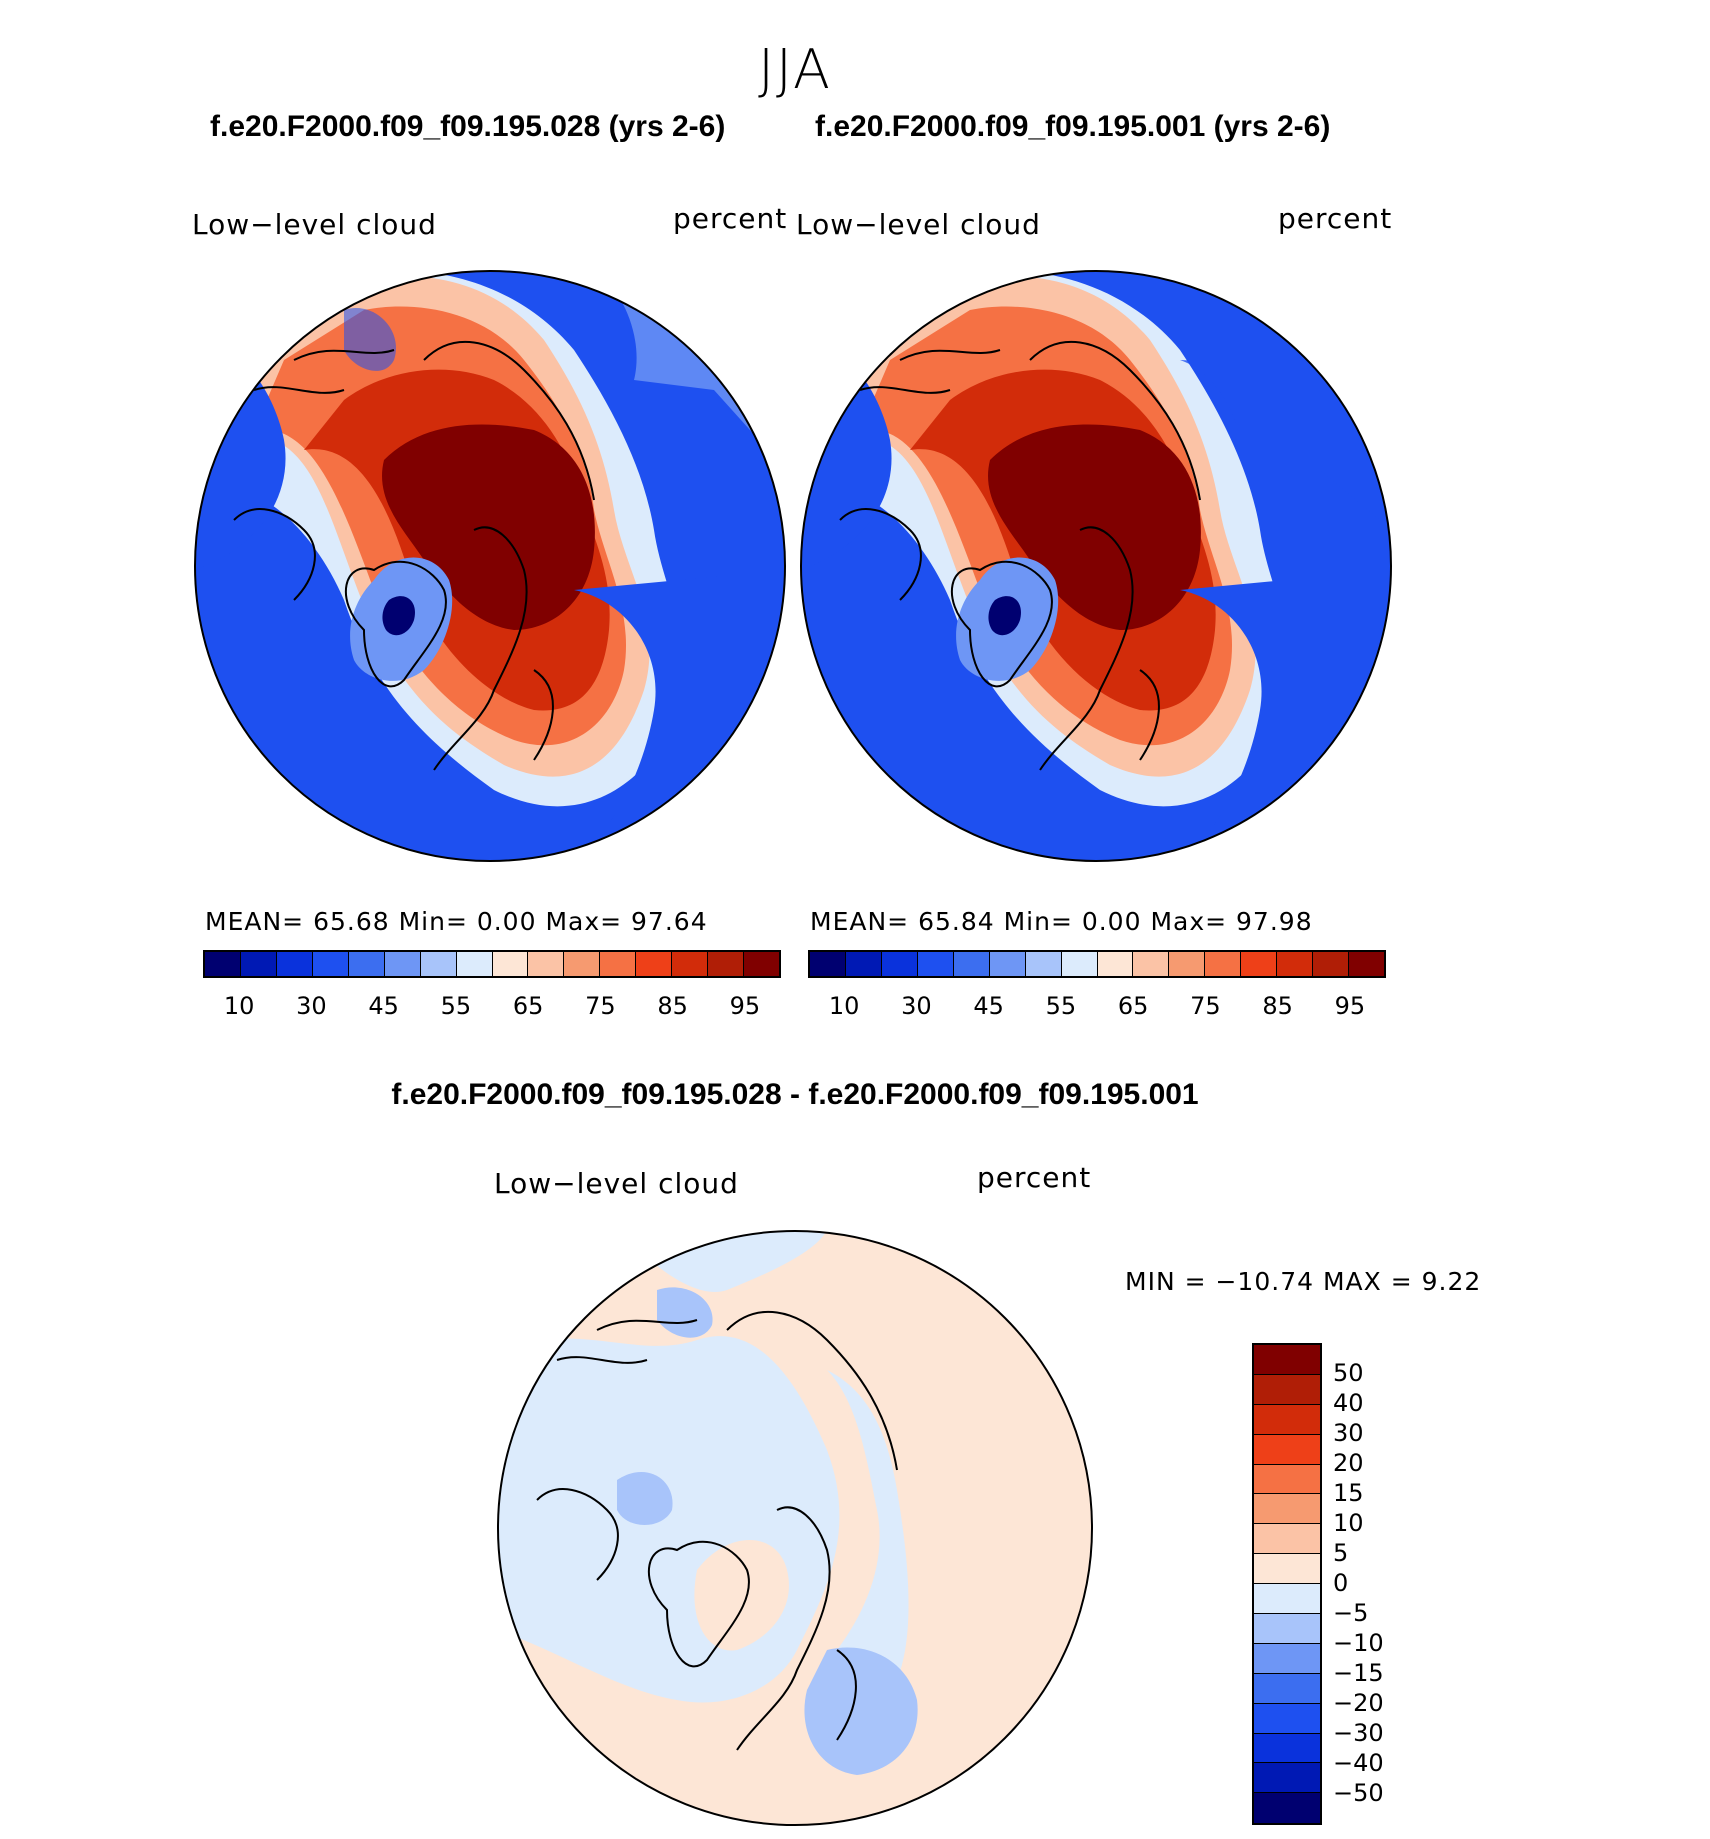  What do you see at coordinates (1061, 921) in the screenshot?
I see `right-stats: MEAN= 65.84 Min= 0.00 Max= 97.98` at bounding box center [1061, 921].